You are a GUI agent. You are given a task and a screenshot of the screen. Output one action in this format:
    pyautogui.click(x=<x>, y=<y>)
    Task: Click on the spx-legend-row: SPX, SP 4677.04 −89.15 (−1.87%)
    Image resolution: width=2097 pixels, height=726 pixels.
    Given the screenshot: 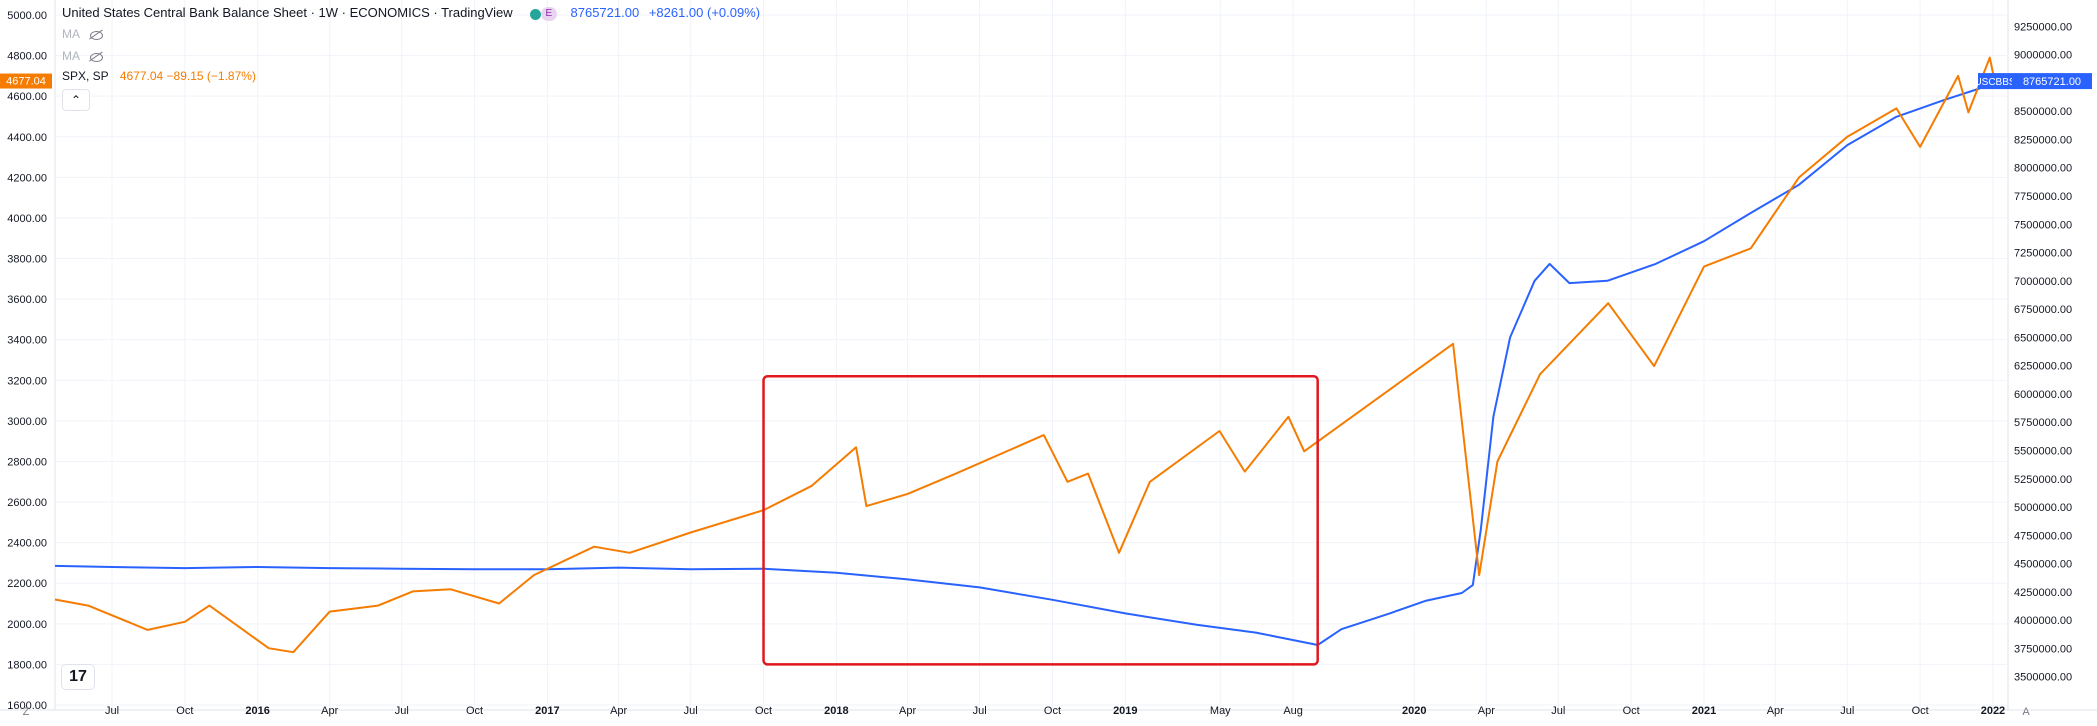 What is the action you would take?
    pyautogui.click(x=159, y=76)
    